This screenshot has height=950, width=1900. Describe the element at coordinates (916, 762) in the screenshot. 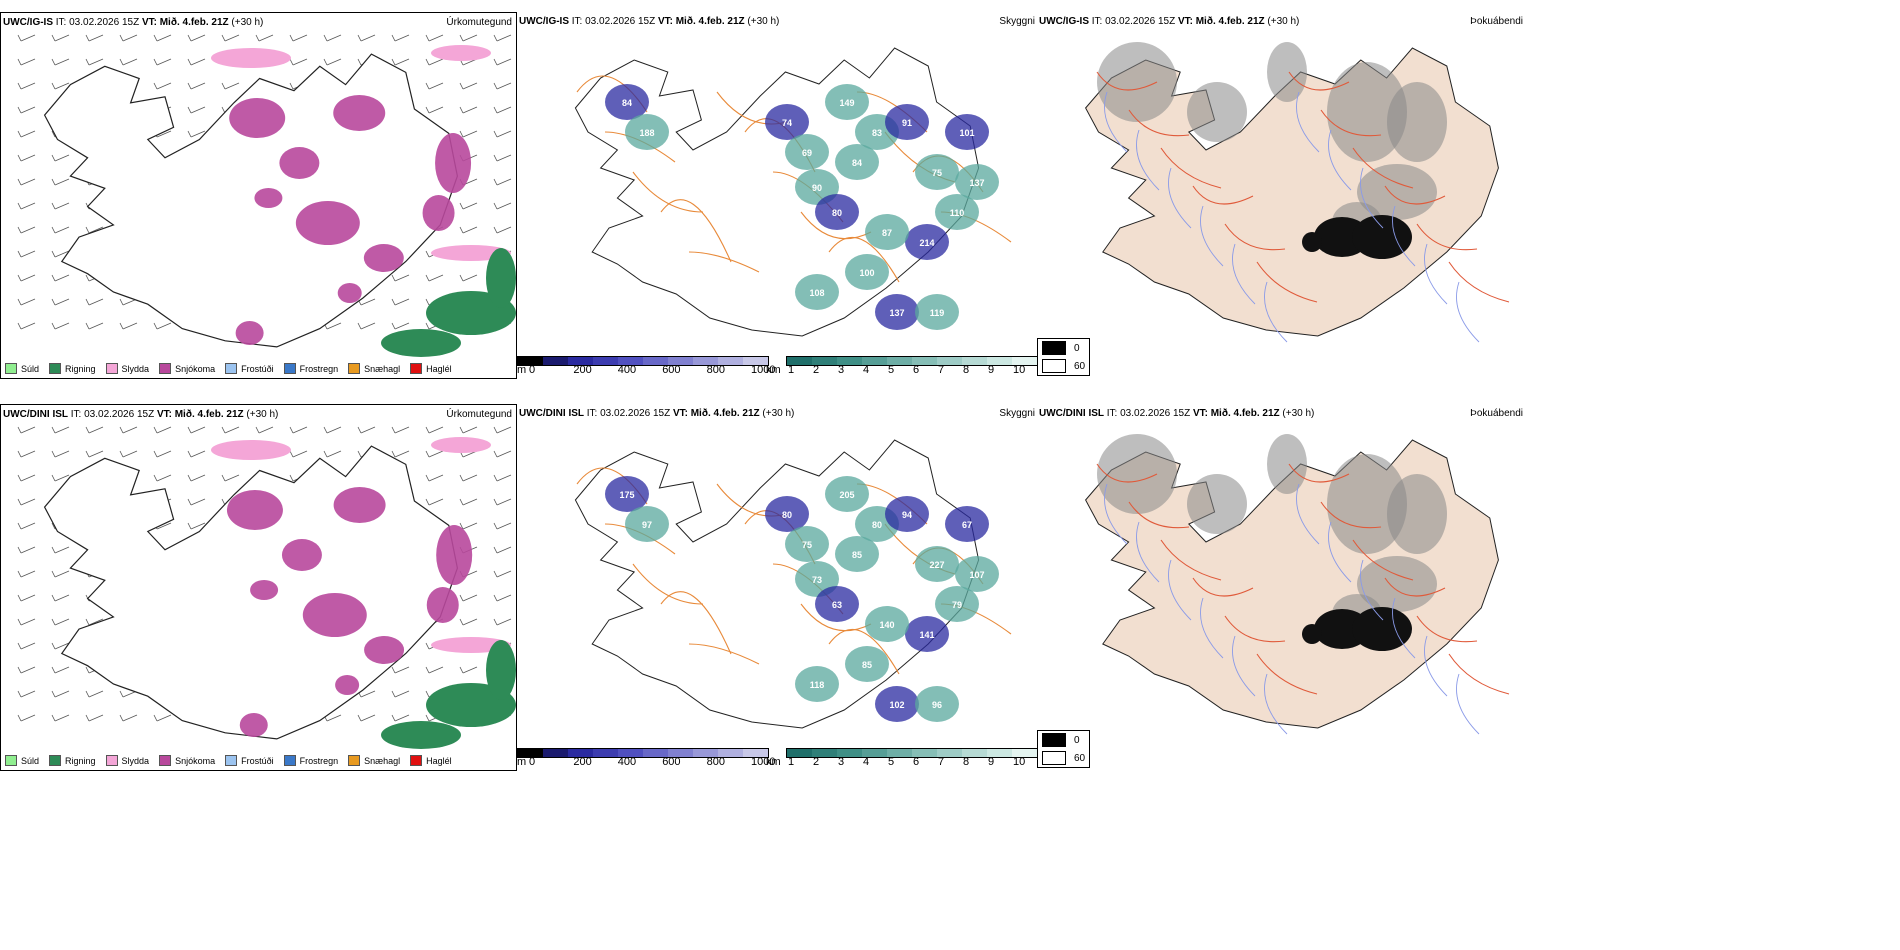

I see `colorbar-tick: 6` at that location.